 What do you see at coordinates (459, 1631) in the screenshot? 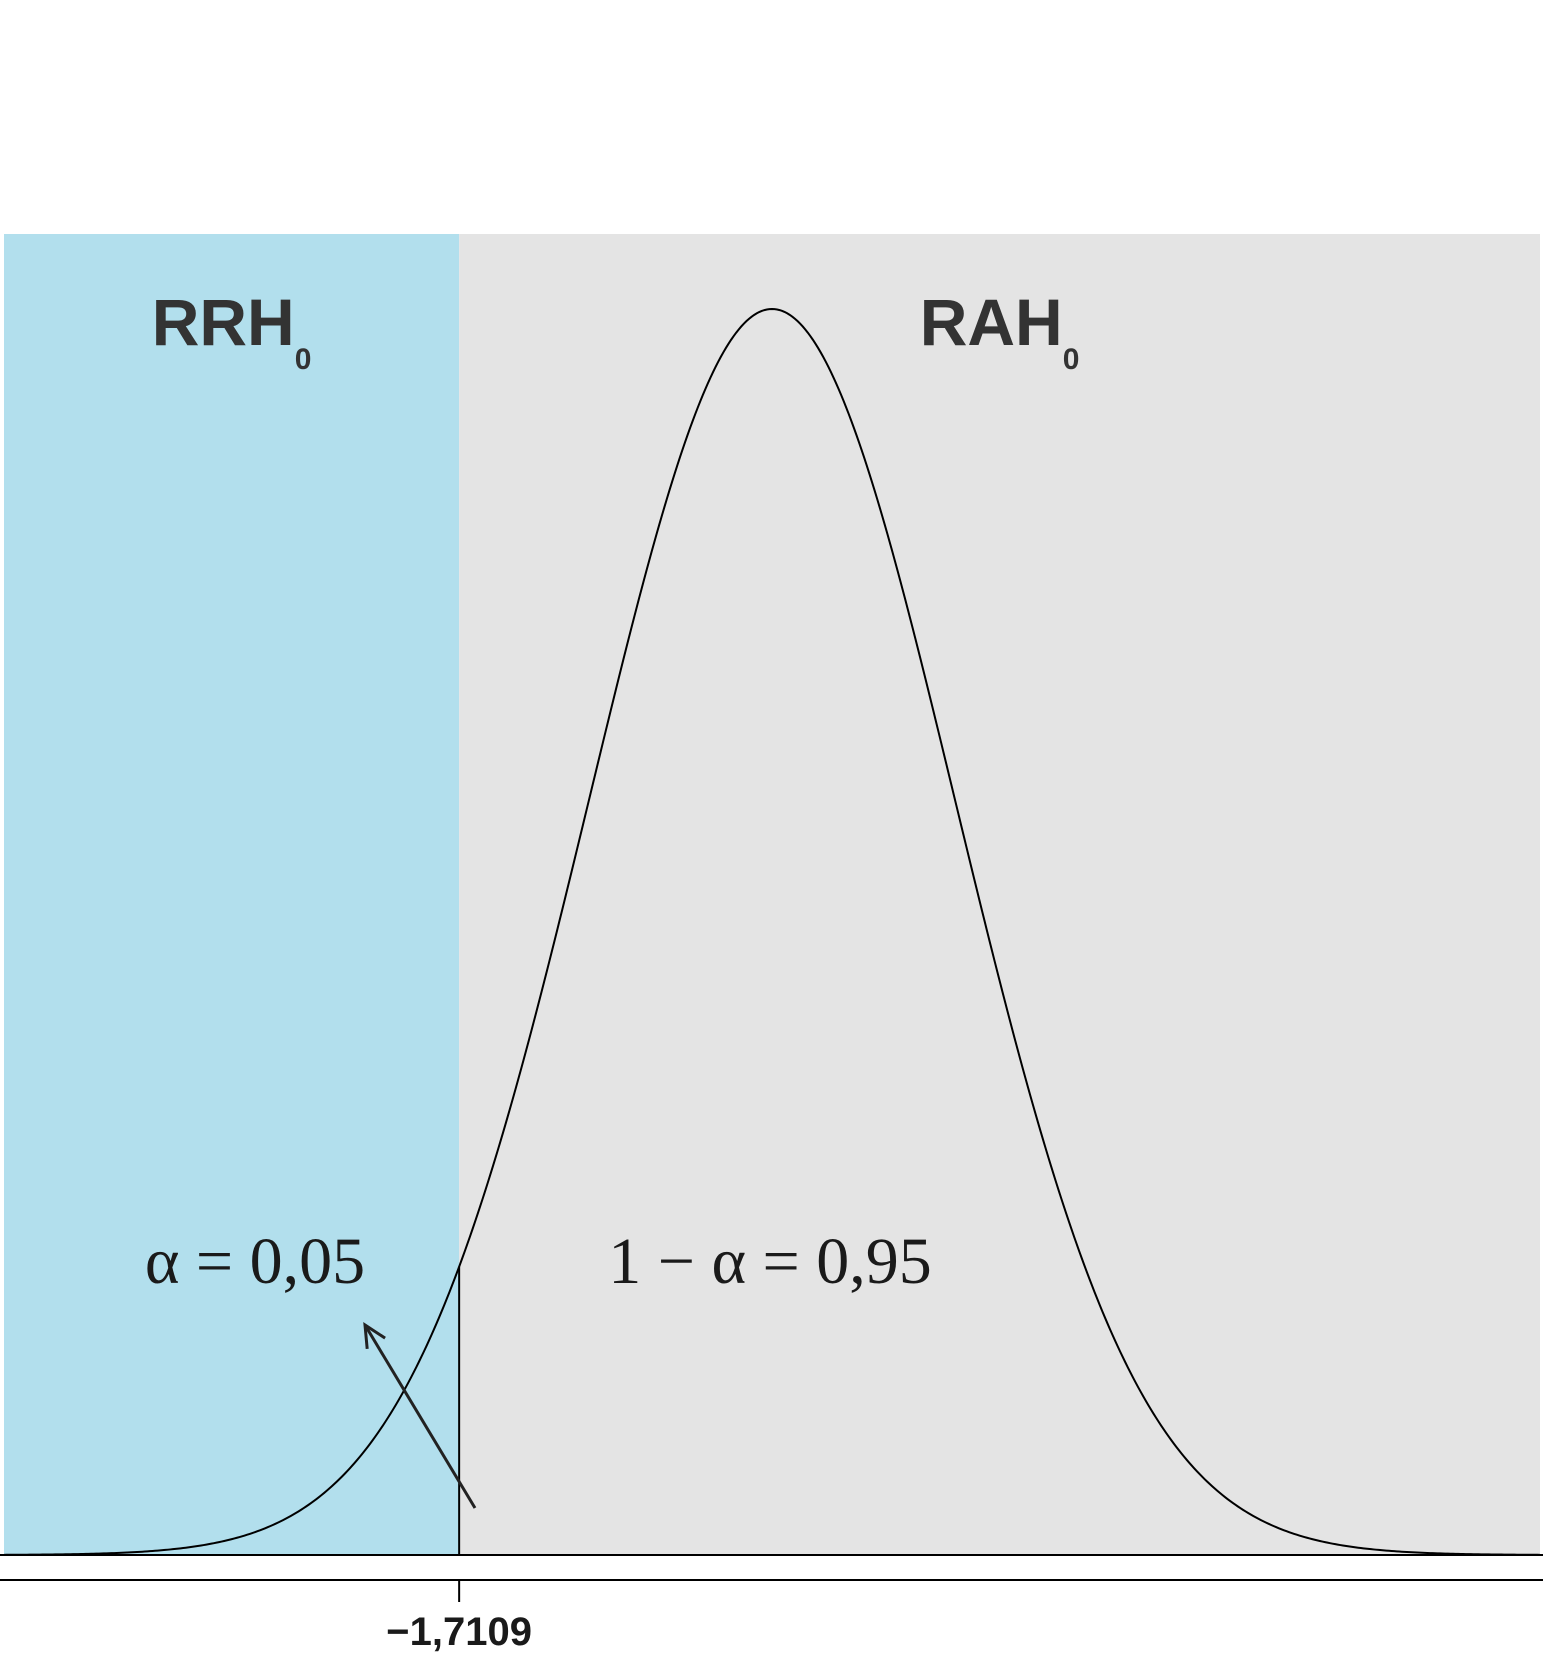
I see `critical-value-label: −1,7109` at bounding box center [459, 1631].